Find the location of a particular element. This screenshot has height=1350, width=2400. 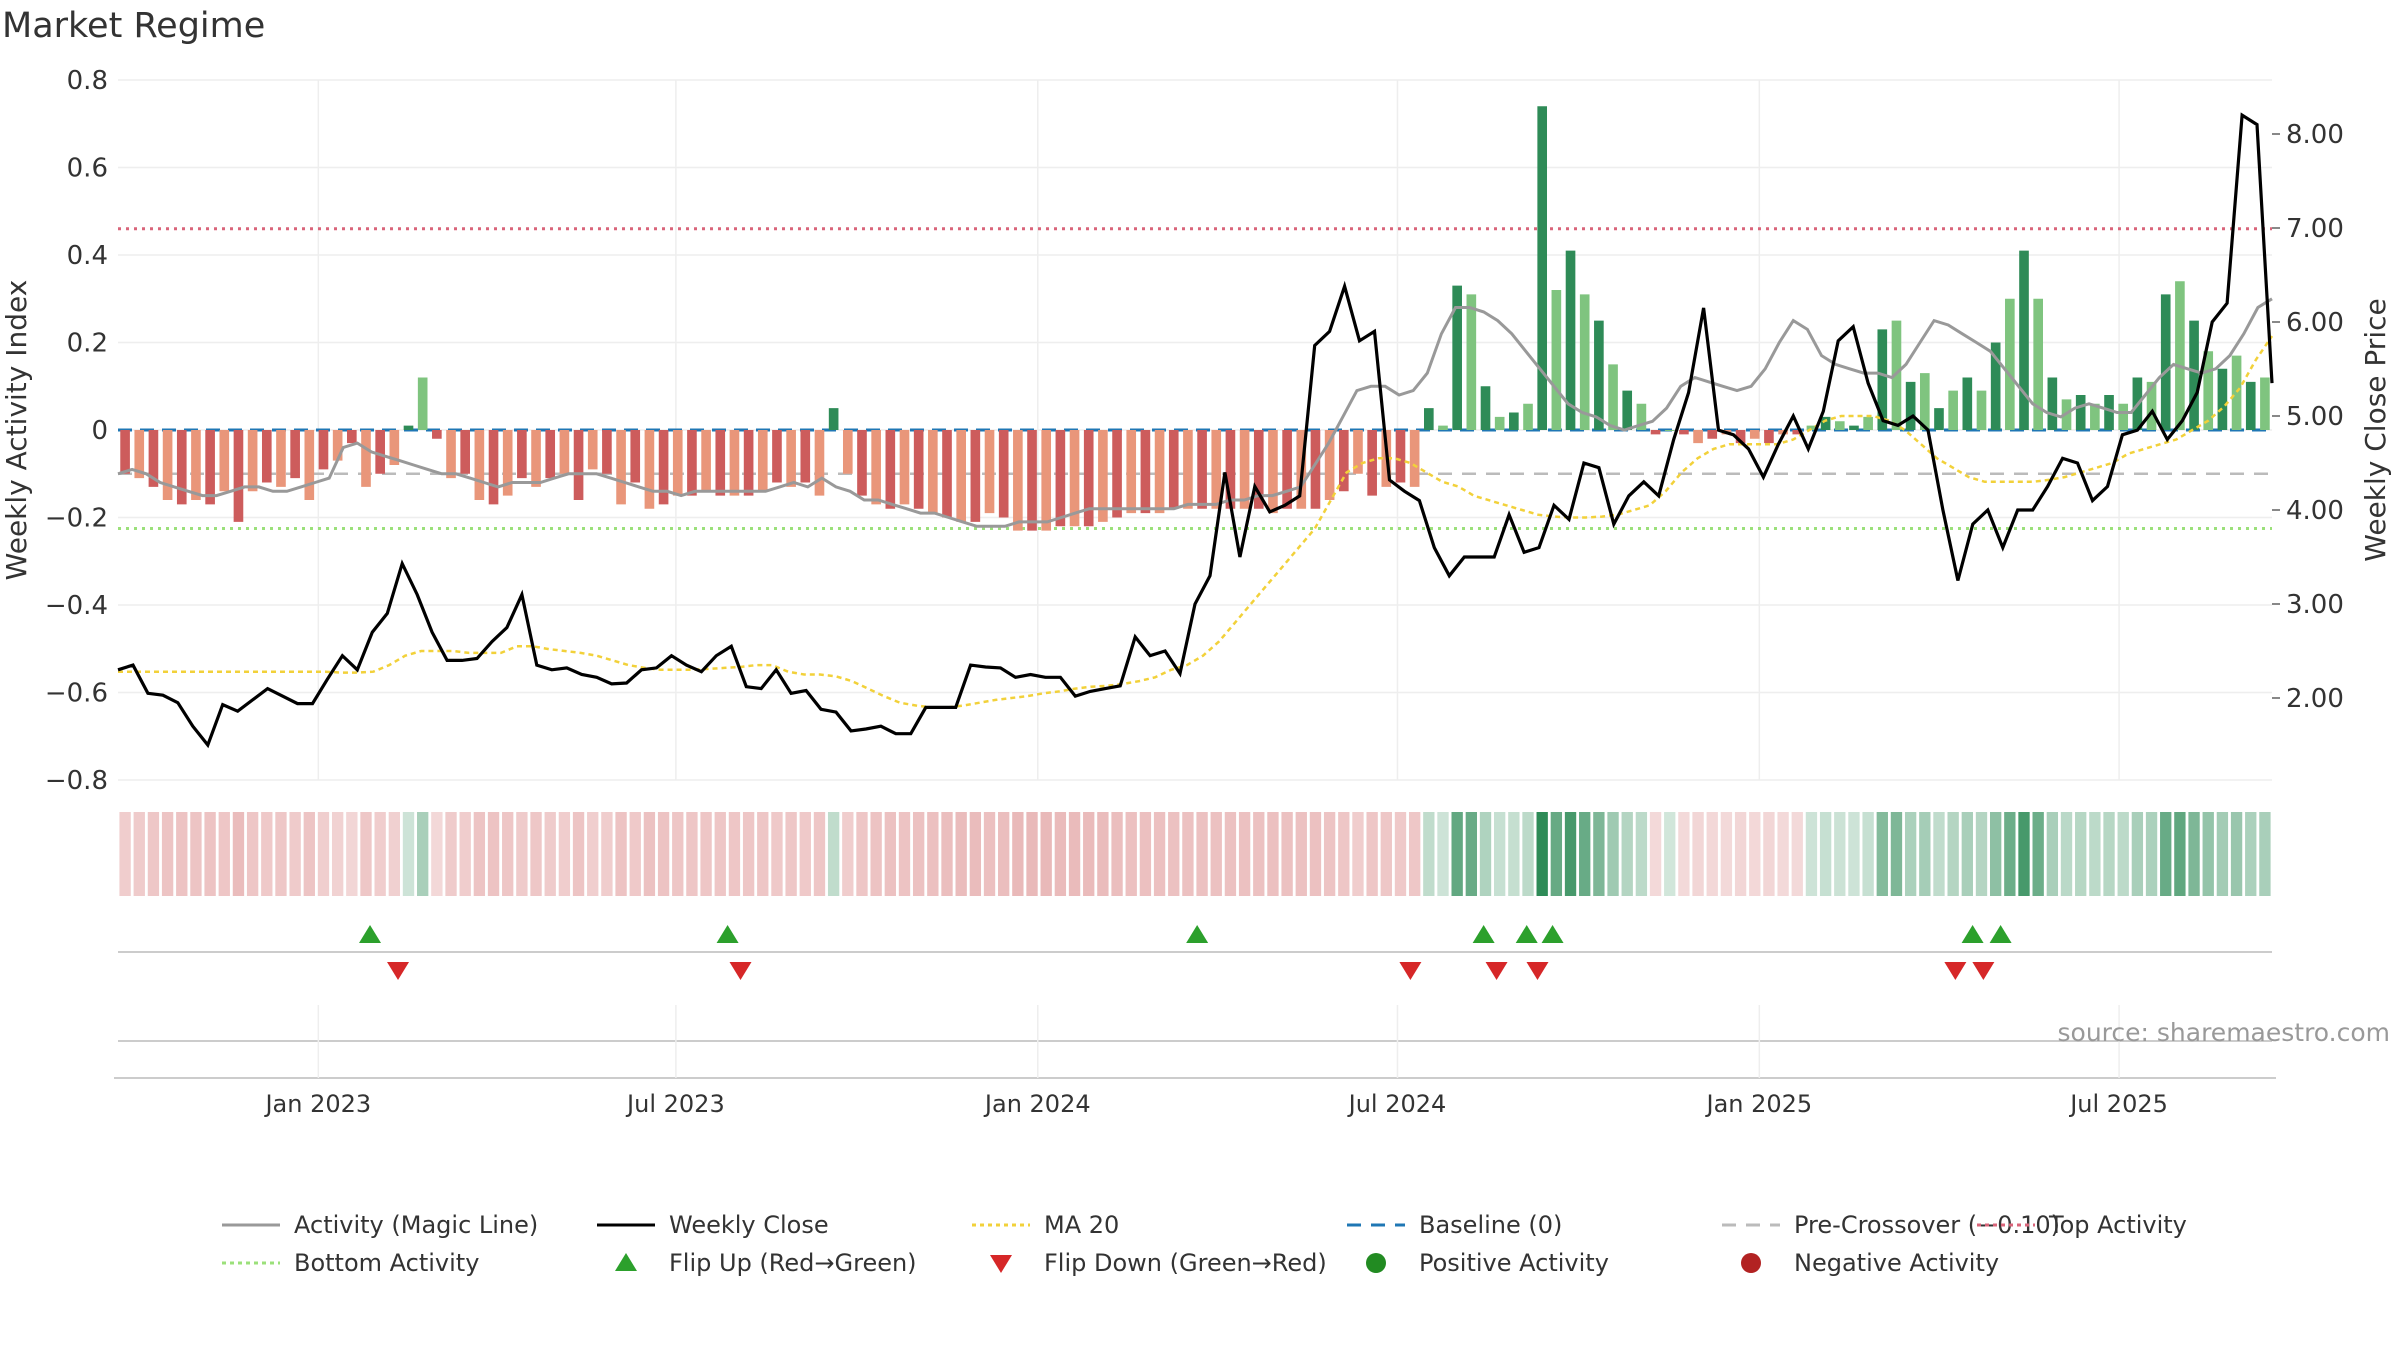

flip-up-marker is located at coordinates (1197, 934).